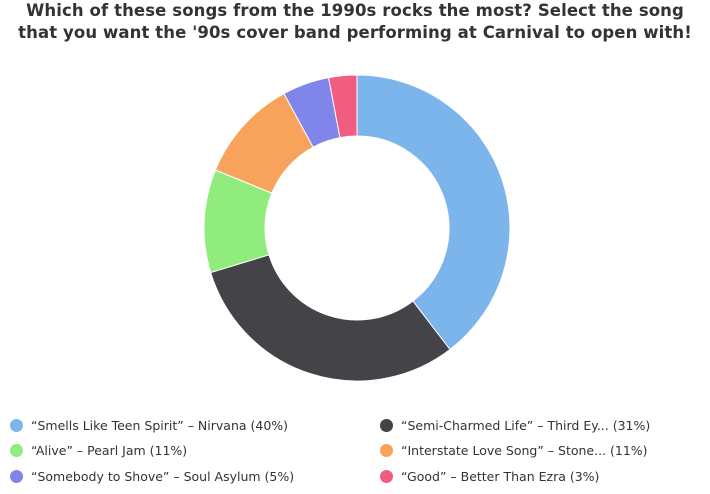 The height and width of the screenshot is (494, 710). I want to click on legend-label: “Somebody to Shove” – Soul Asylum (5%), so click(163, 476).